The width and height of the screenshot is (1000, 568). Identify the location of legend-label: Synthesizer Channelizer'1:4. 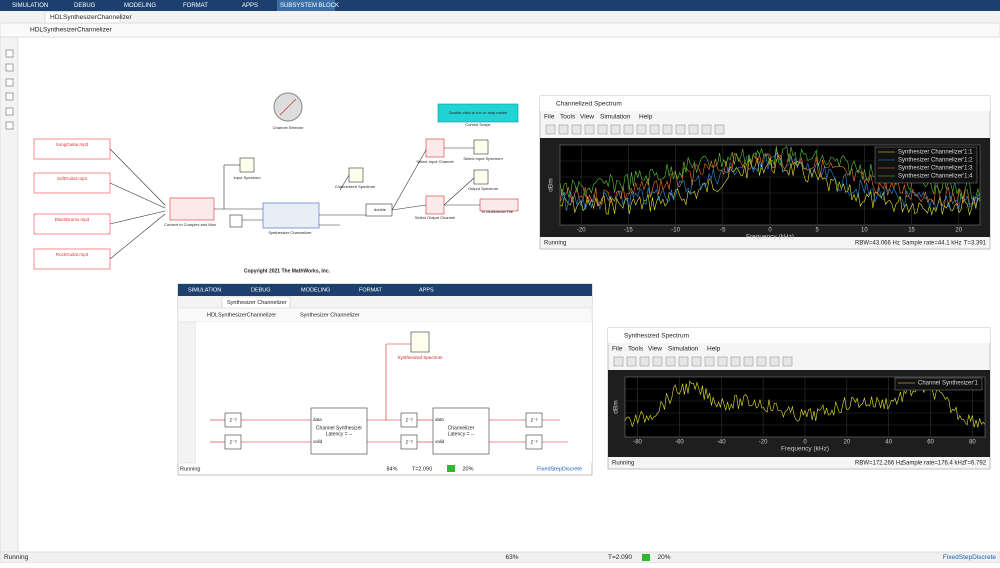
(935, 177).